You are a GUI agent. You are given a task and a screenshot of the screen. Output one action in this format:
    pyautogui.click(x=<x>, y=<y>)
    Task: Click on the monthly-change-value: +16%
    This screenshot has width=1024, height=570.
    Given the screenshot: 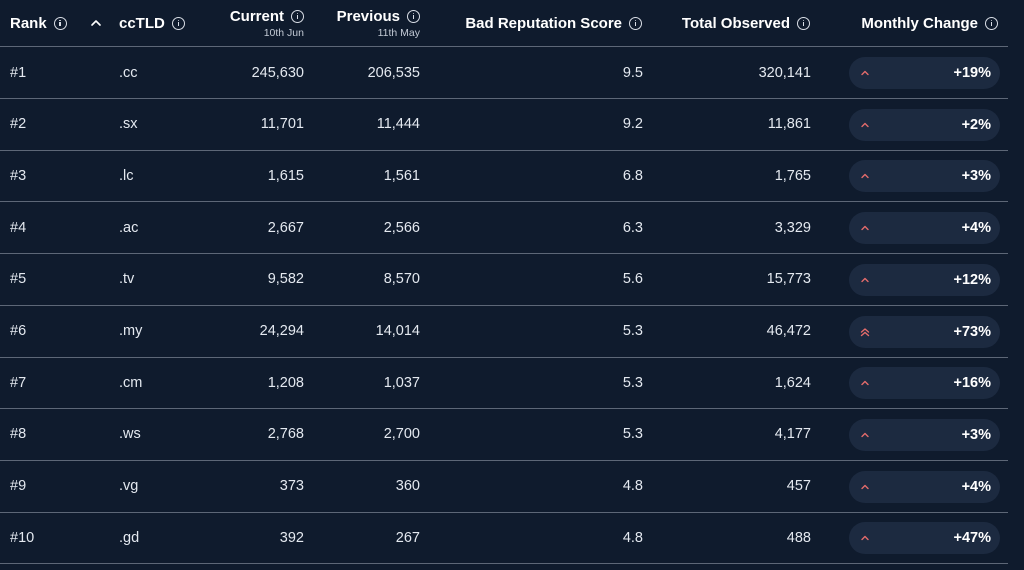 What is the action you would take?
    pyautogui.click(x=972, y=383)
    